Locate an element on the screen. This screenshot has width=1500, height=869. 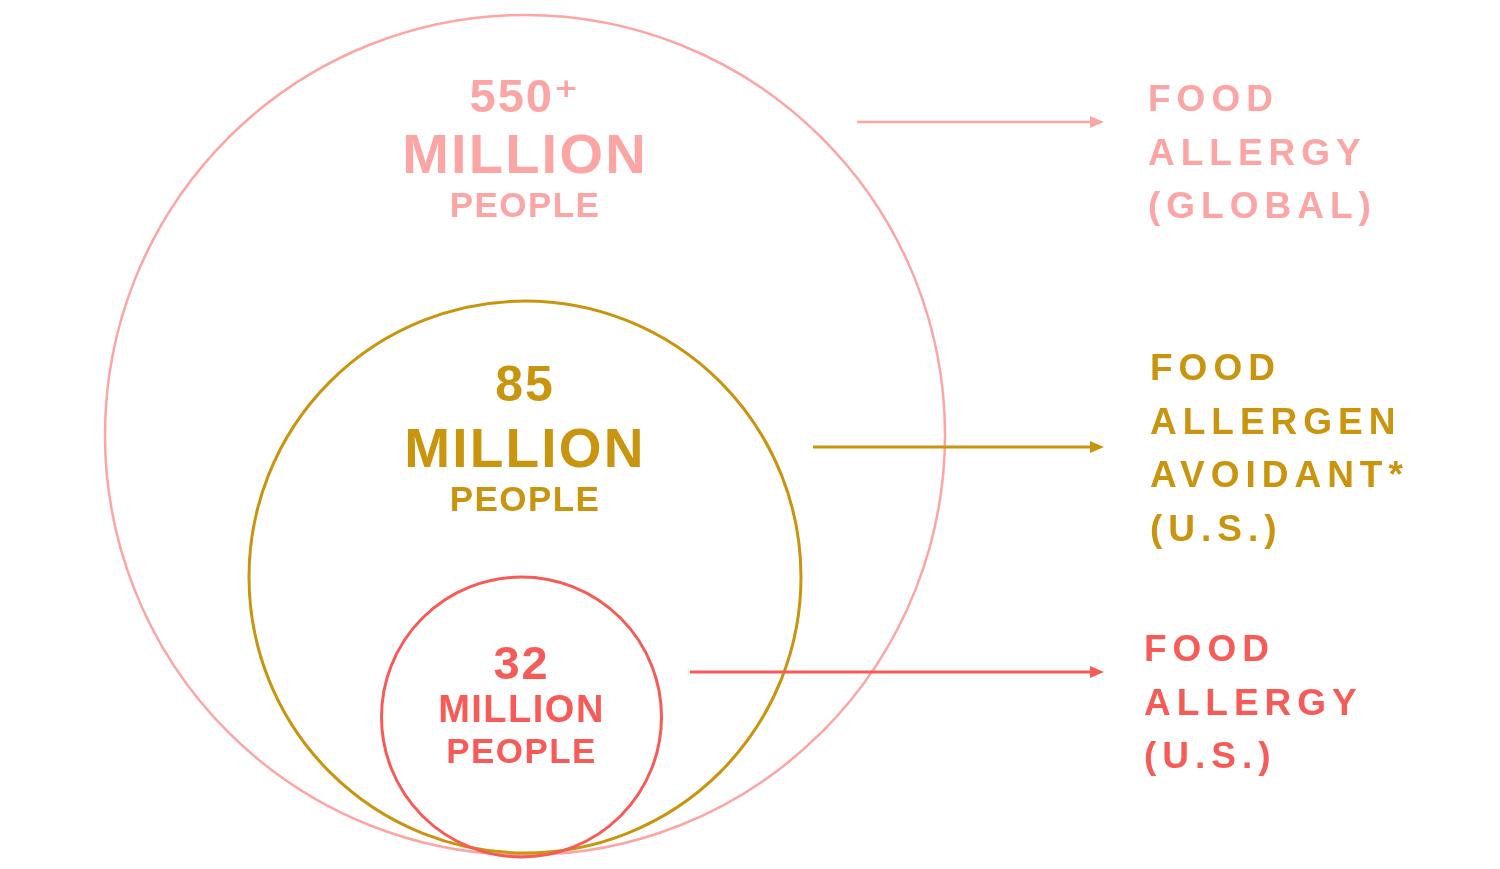
data-label: 85 MILLION PEOPLE is located at coordinates (525, 437).